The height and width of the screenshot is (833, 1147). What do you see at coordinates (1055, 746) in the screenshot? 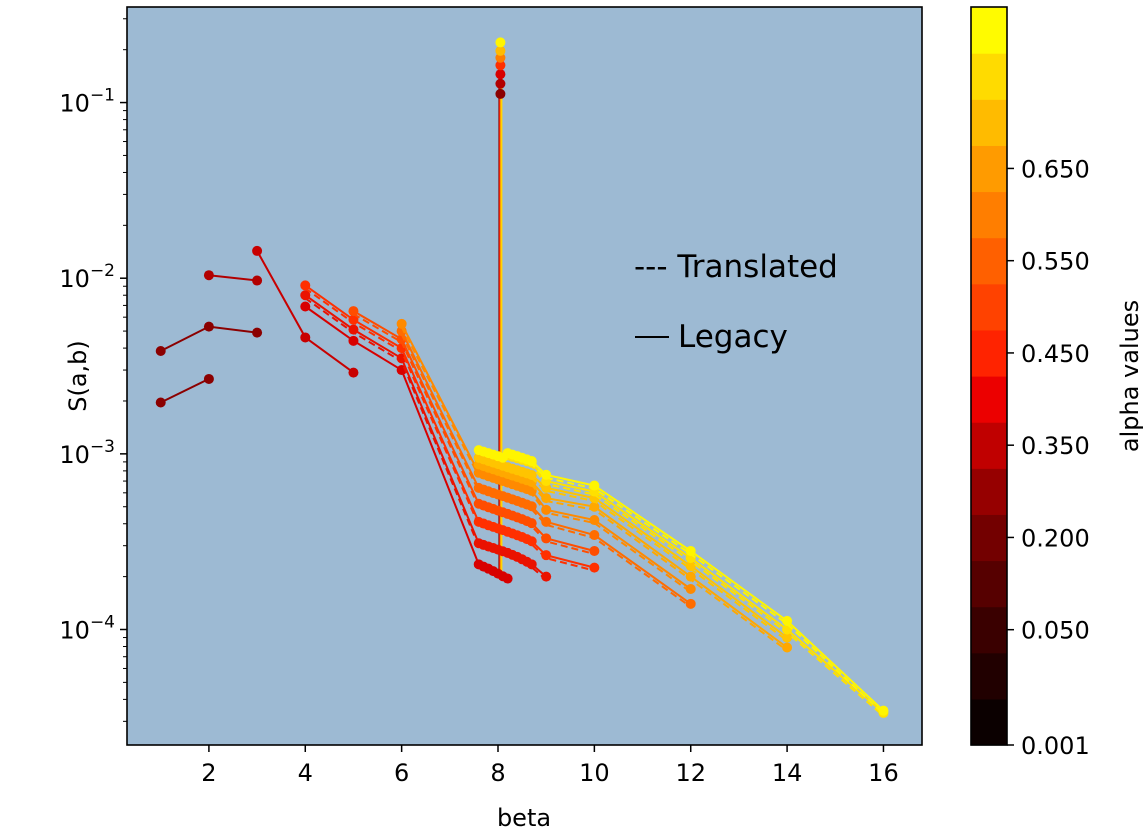
I see `colorbar-tick-label: 0.001` at bounding box center [1055, 746].